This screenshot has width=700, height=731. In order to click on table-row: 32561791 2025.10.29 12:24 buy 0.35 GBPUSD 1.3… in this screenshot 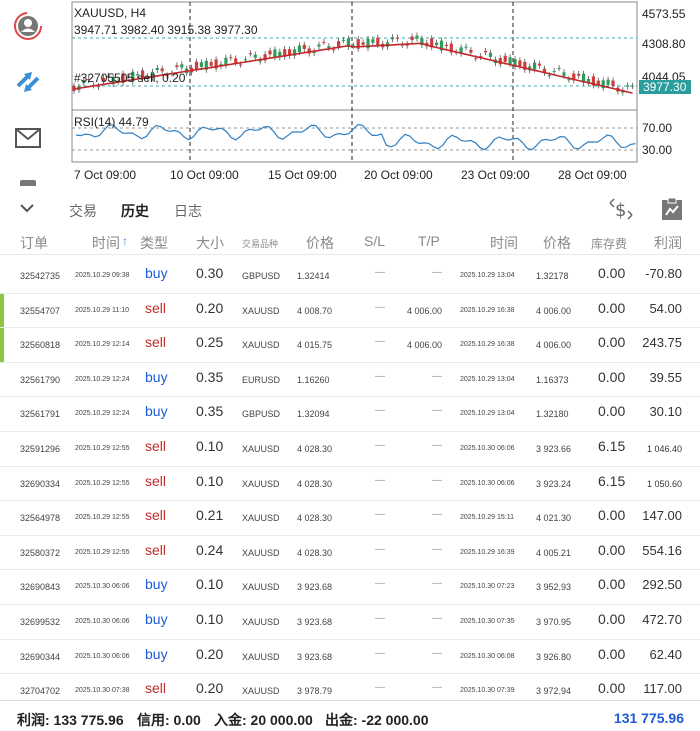, I will do `click(350, 414)`.